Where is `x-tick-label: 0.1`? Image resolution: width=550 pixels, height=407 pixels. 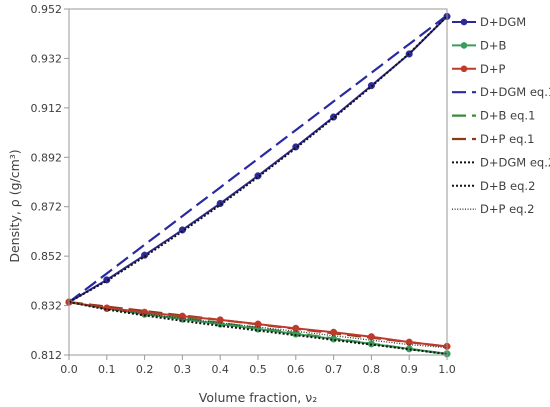
x-tick-label: 0.1 is located at coordinates (107, 369).